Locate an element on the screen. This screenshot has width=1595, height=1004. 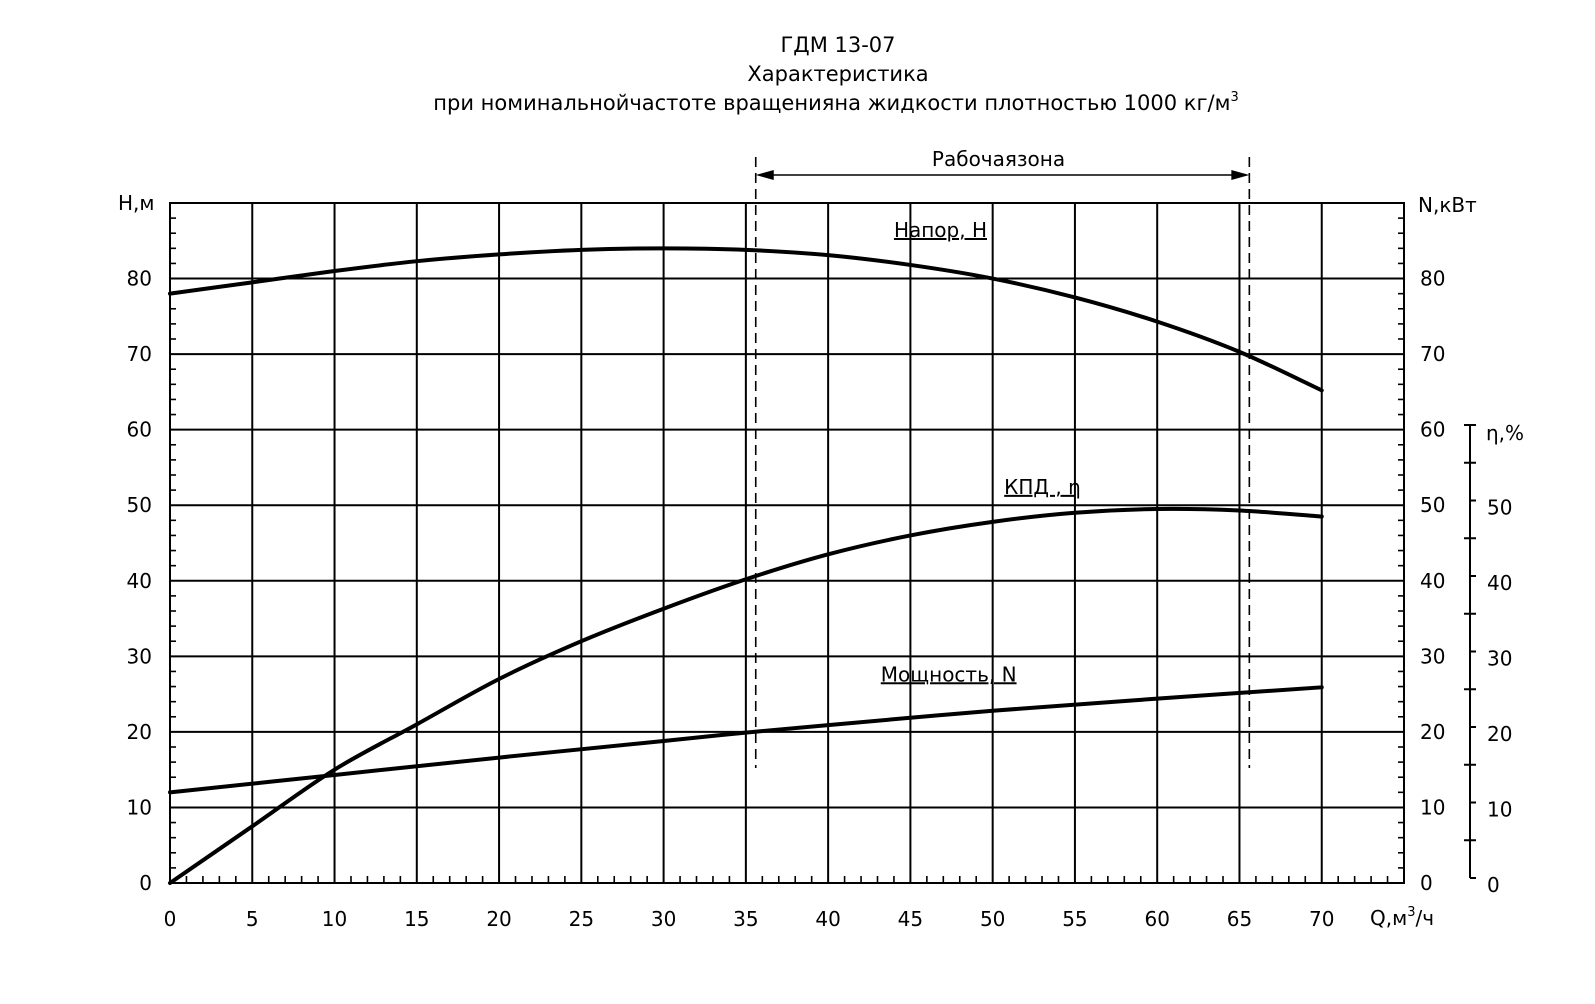
y-right-tick-label: 0 is located at coordinates (1426, 883).